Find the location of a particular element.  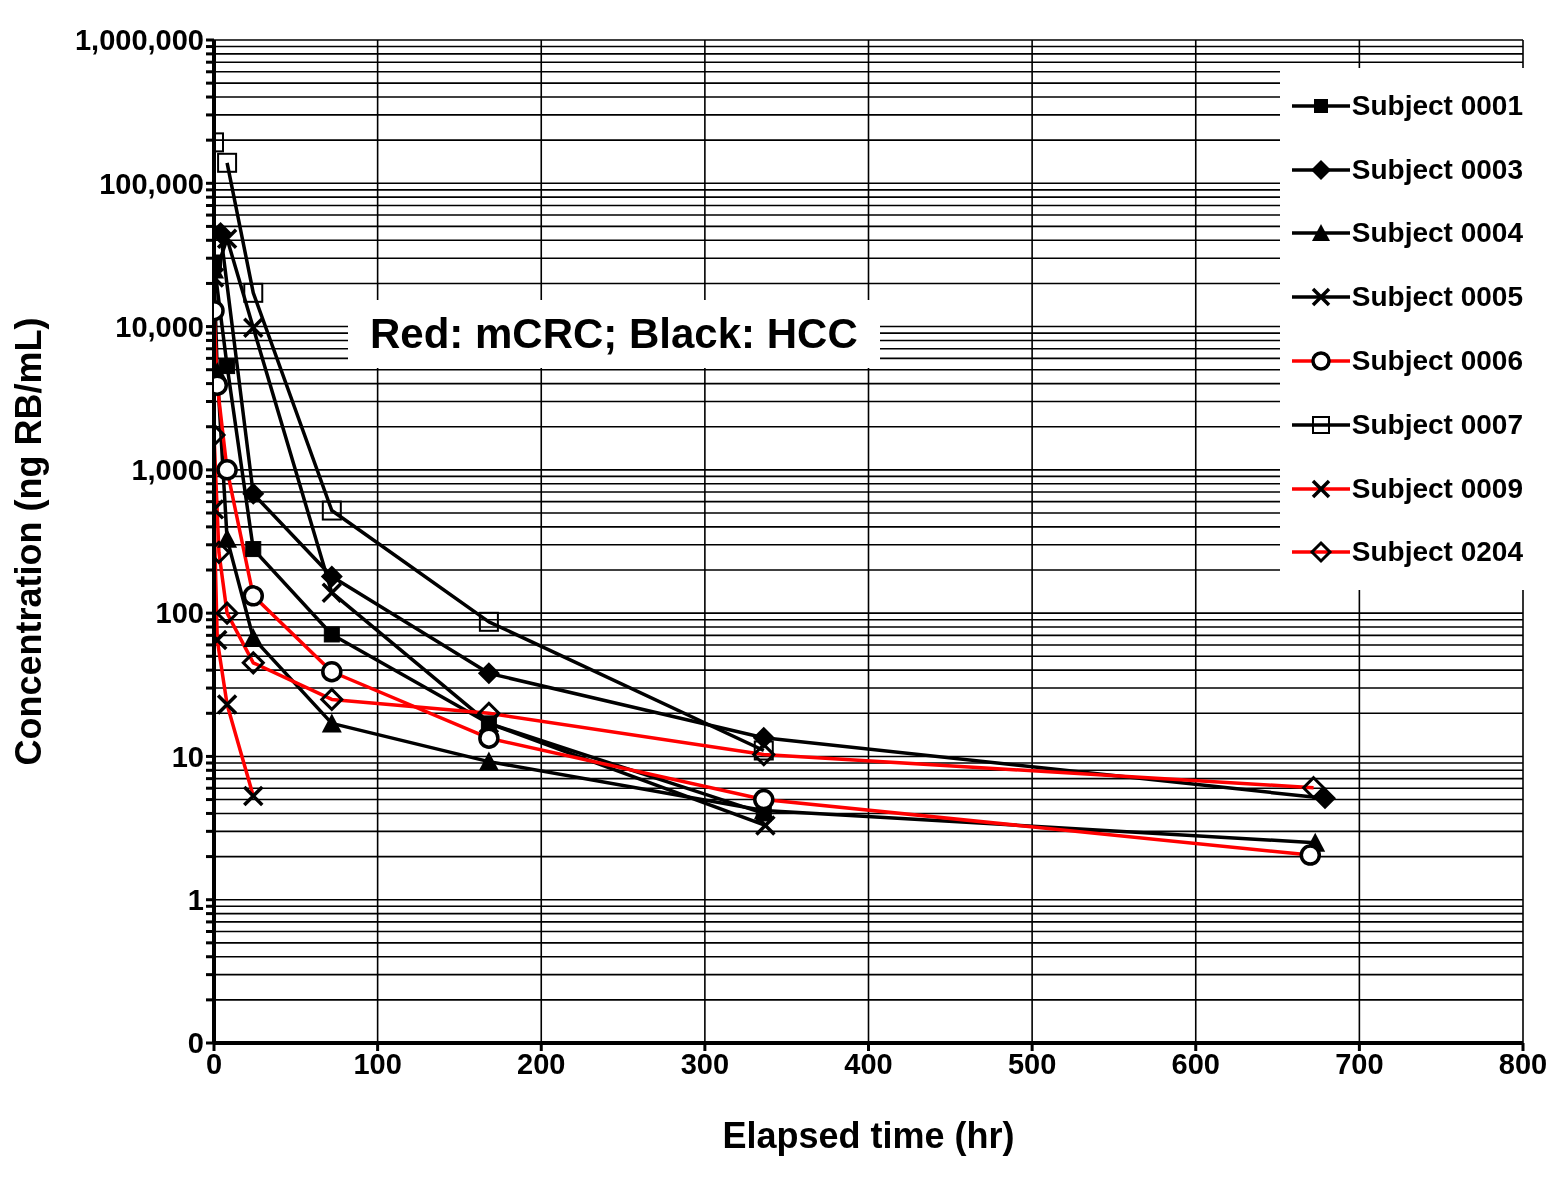

y-tick-label: 1,000,000 is located at coordinates (139, 40).